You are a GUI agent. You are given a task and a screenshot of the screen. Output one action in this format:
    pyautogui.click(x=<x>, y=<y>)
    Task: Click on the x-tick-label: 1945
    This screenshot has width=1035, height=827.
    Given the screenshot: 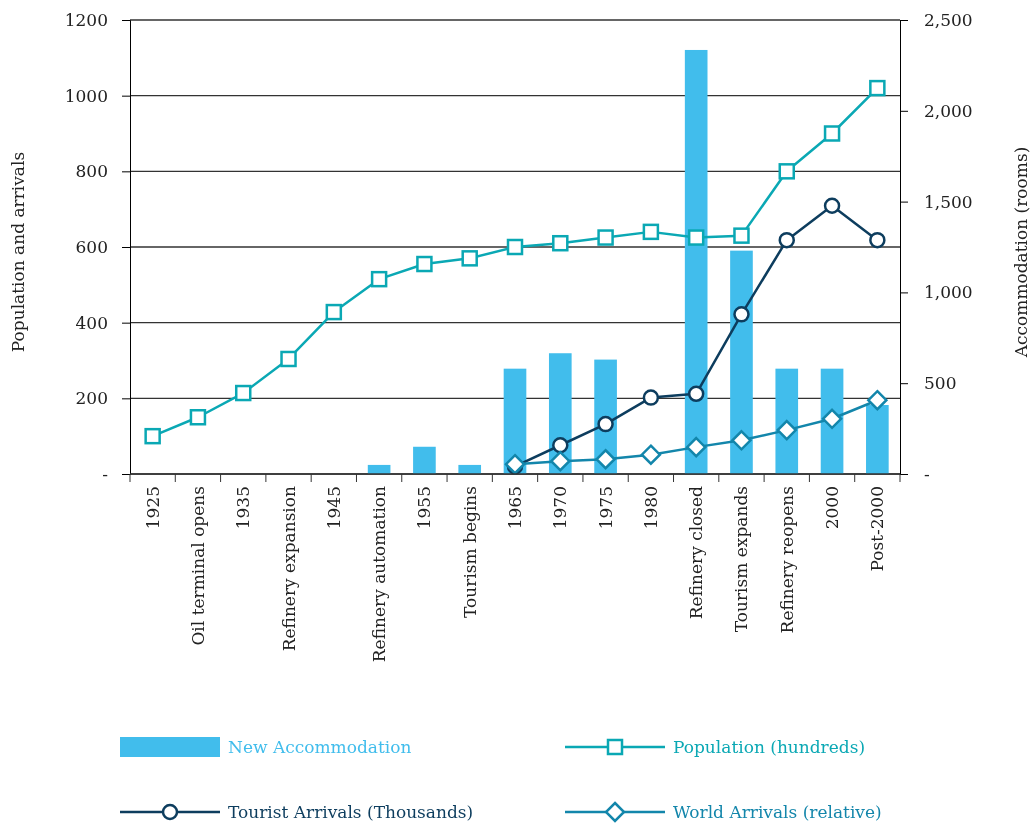 What is the action you would take?
    pyautogui.click(x=333, y=508)
    